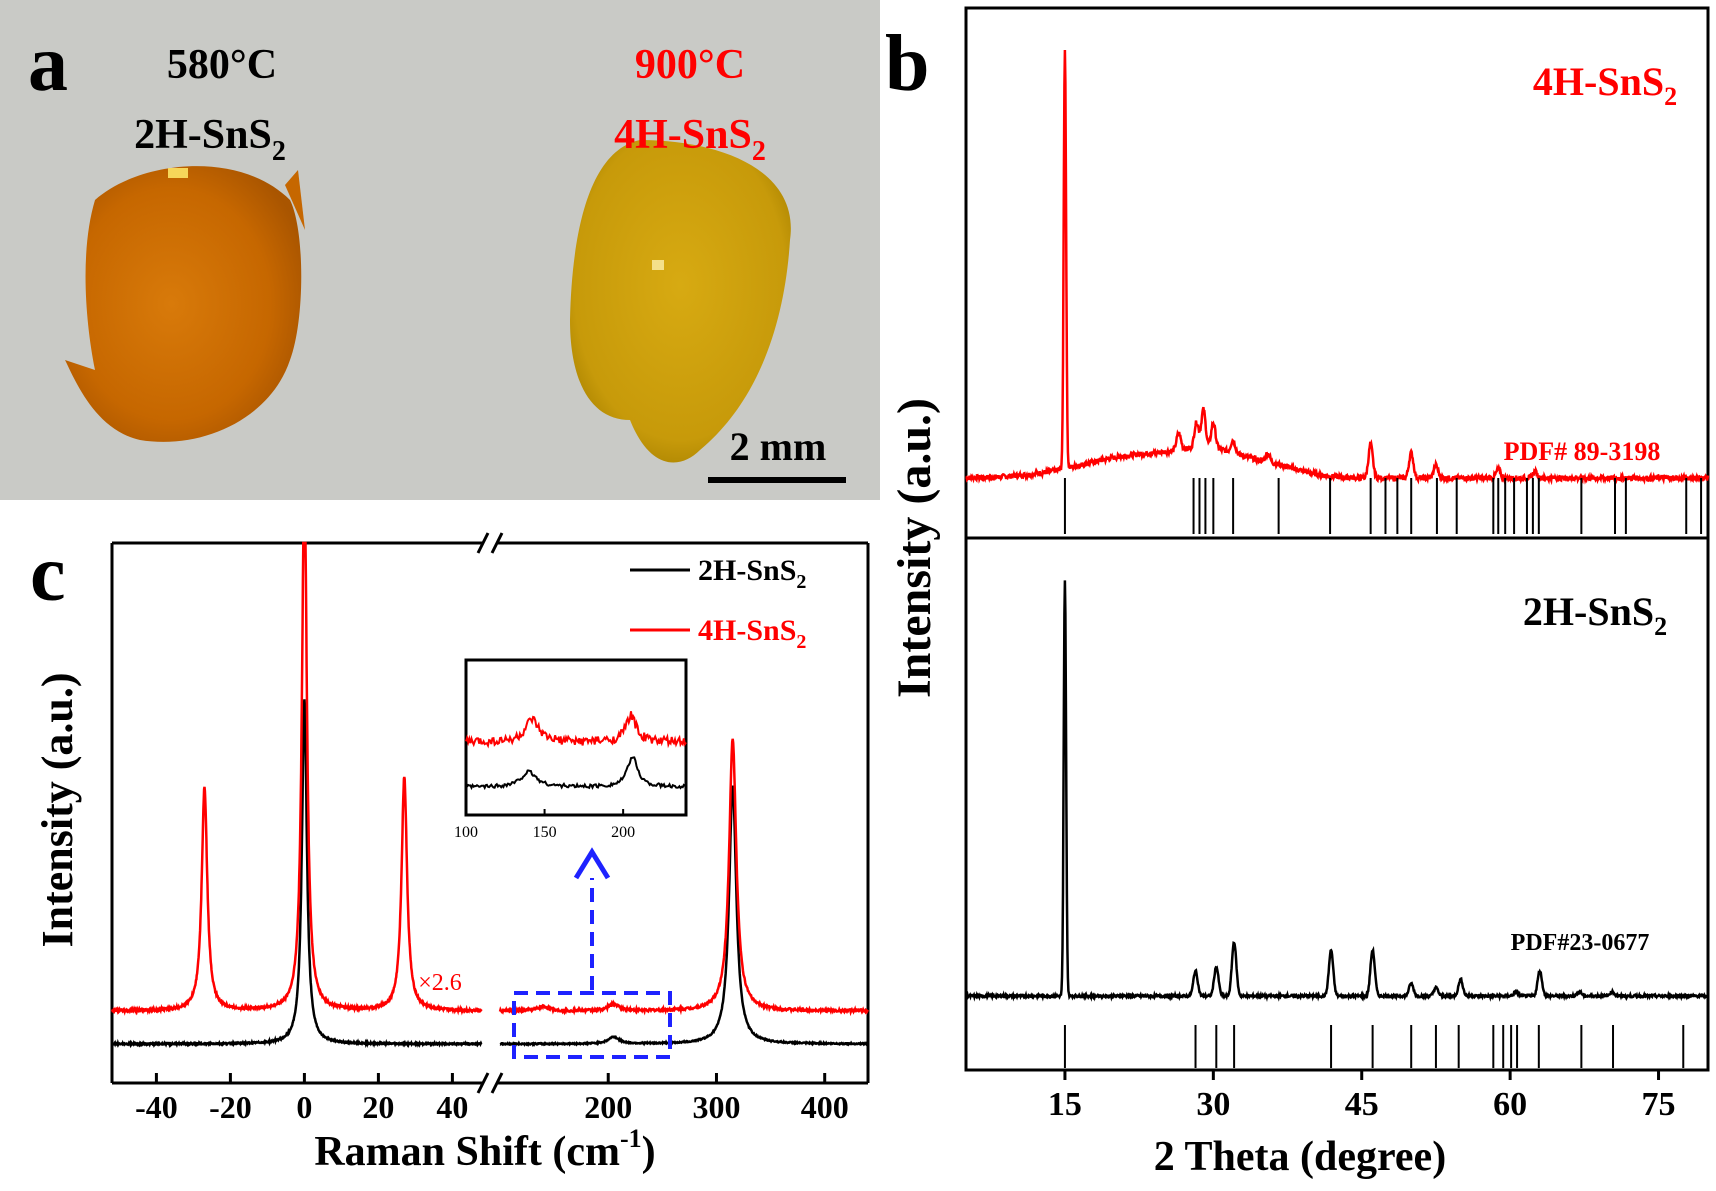 The width and height of the screenshot is (1716, 1191). Describe the element at coordinates (295, 200) in the screenshot. I see `orange-sample-shard` at that location.